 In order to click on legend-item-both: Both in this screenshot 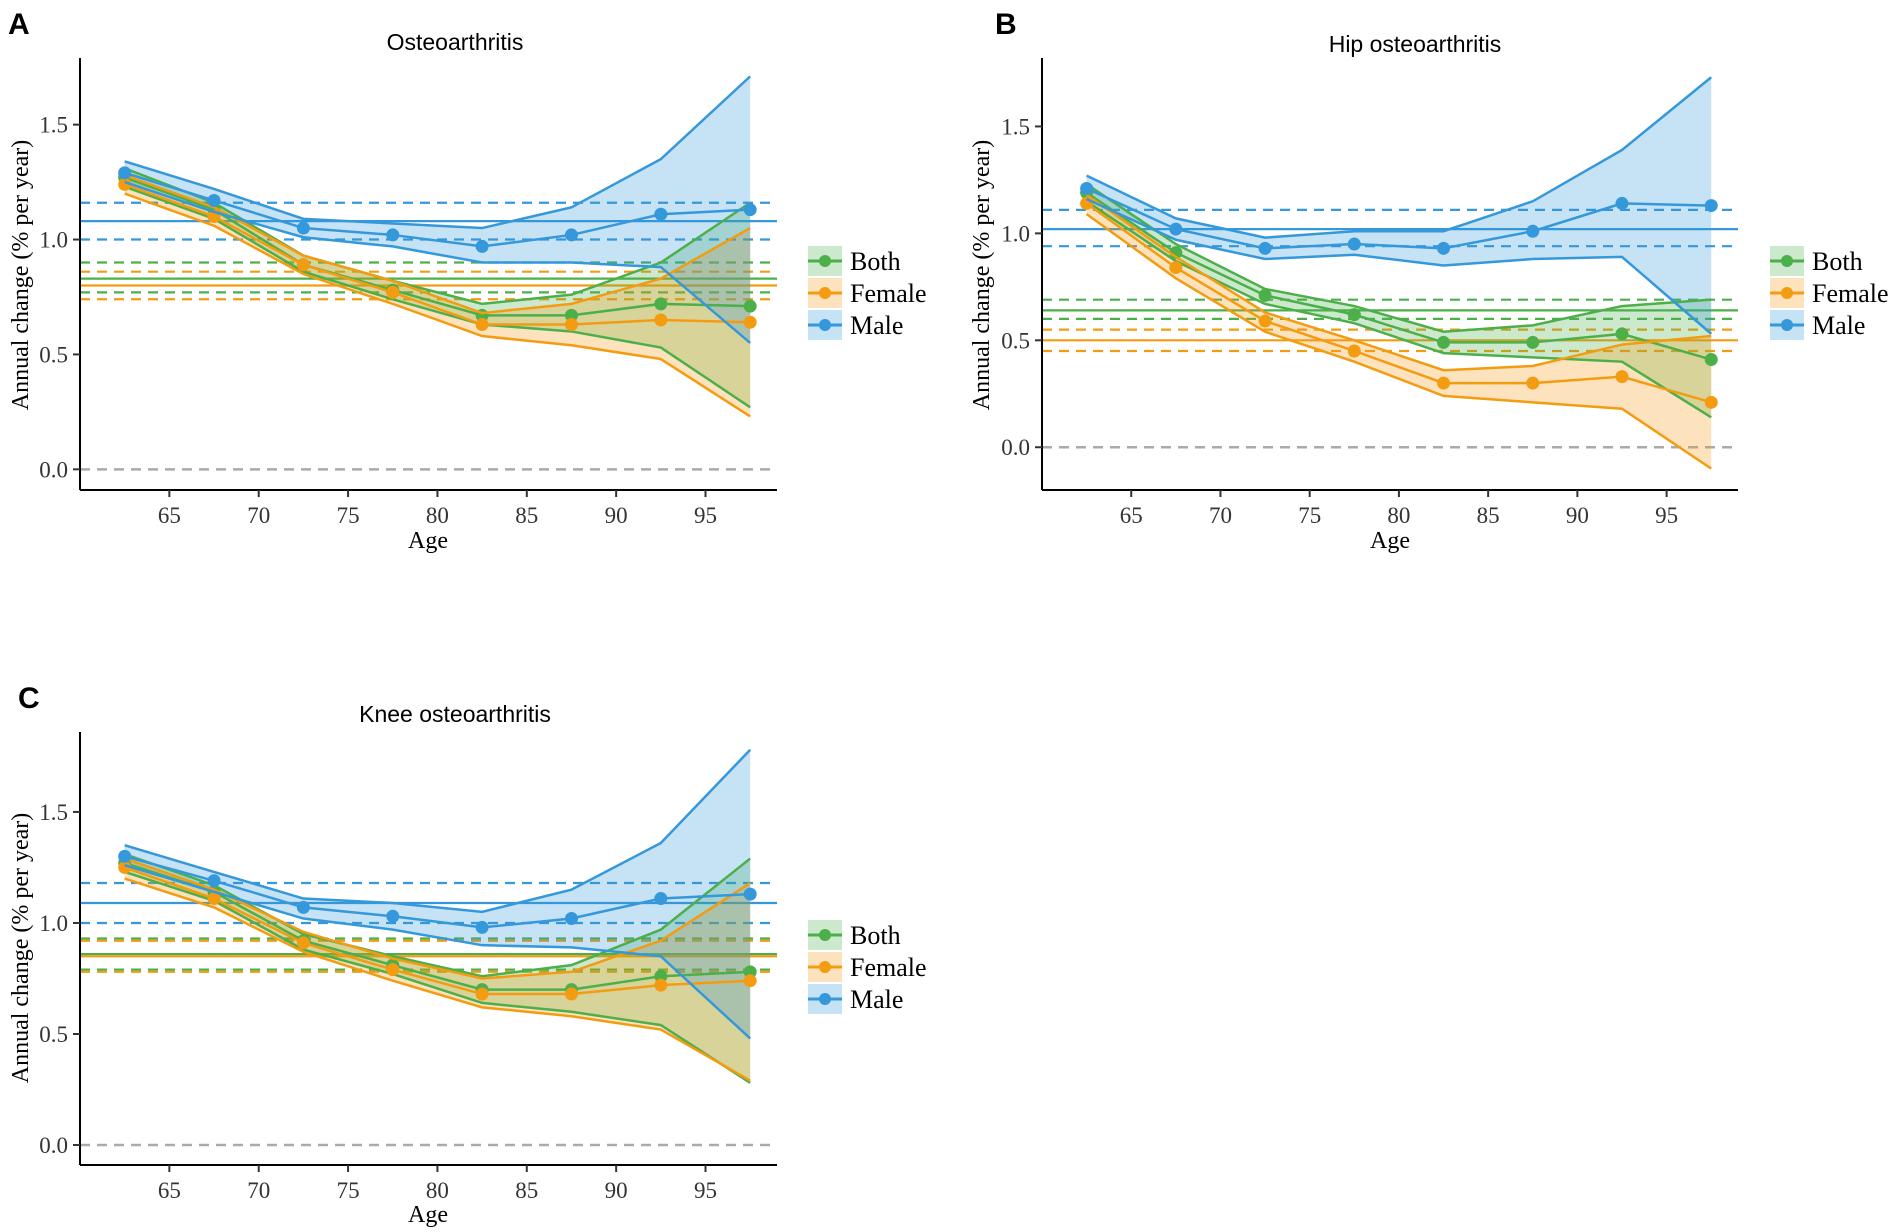, I will do `click(854, 935)`.